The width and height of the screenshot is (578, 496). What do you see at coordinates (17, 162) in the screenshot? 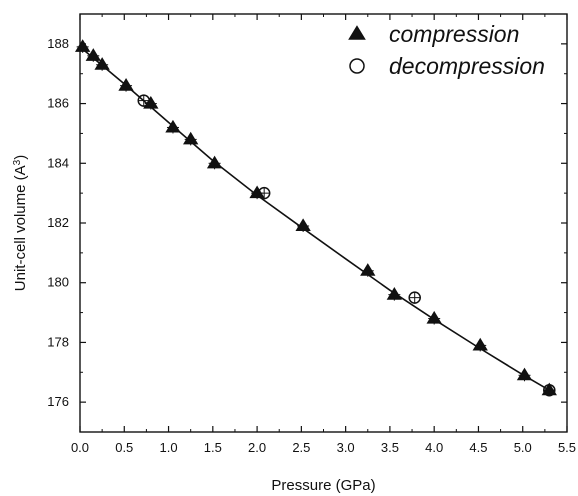
I see `y-axis-title-superscript: 3` at bounding box center [17, 162].